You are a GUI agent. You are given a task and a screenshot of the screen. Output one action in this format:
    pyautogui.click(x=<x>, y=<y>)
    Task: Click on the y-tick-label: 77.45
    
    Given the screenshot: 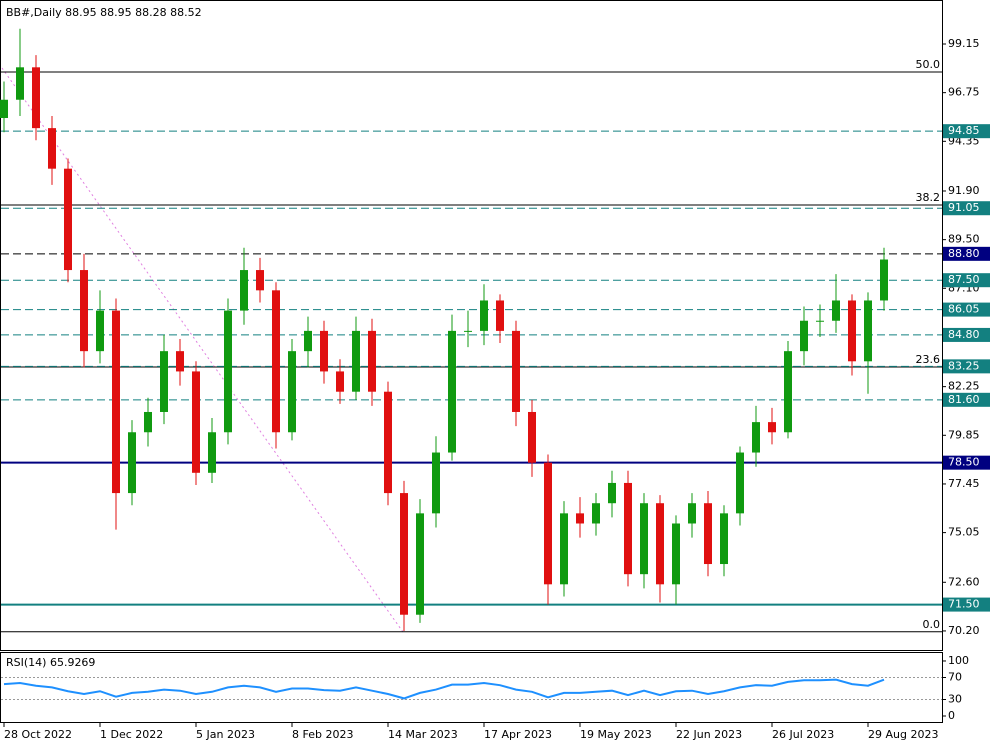 What is the action you would take?
    pyautogui.click(x=964, y=483)
    